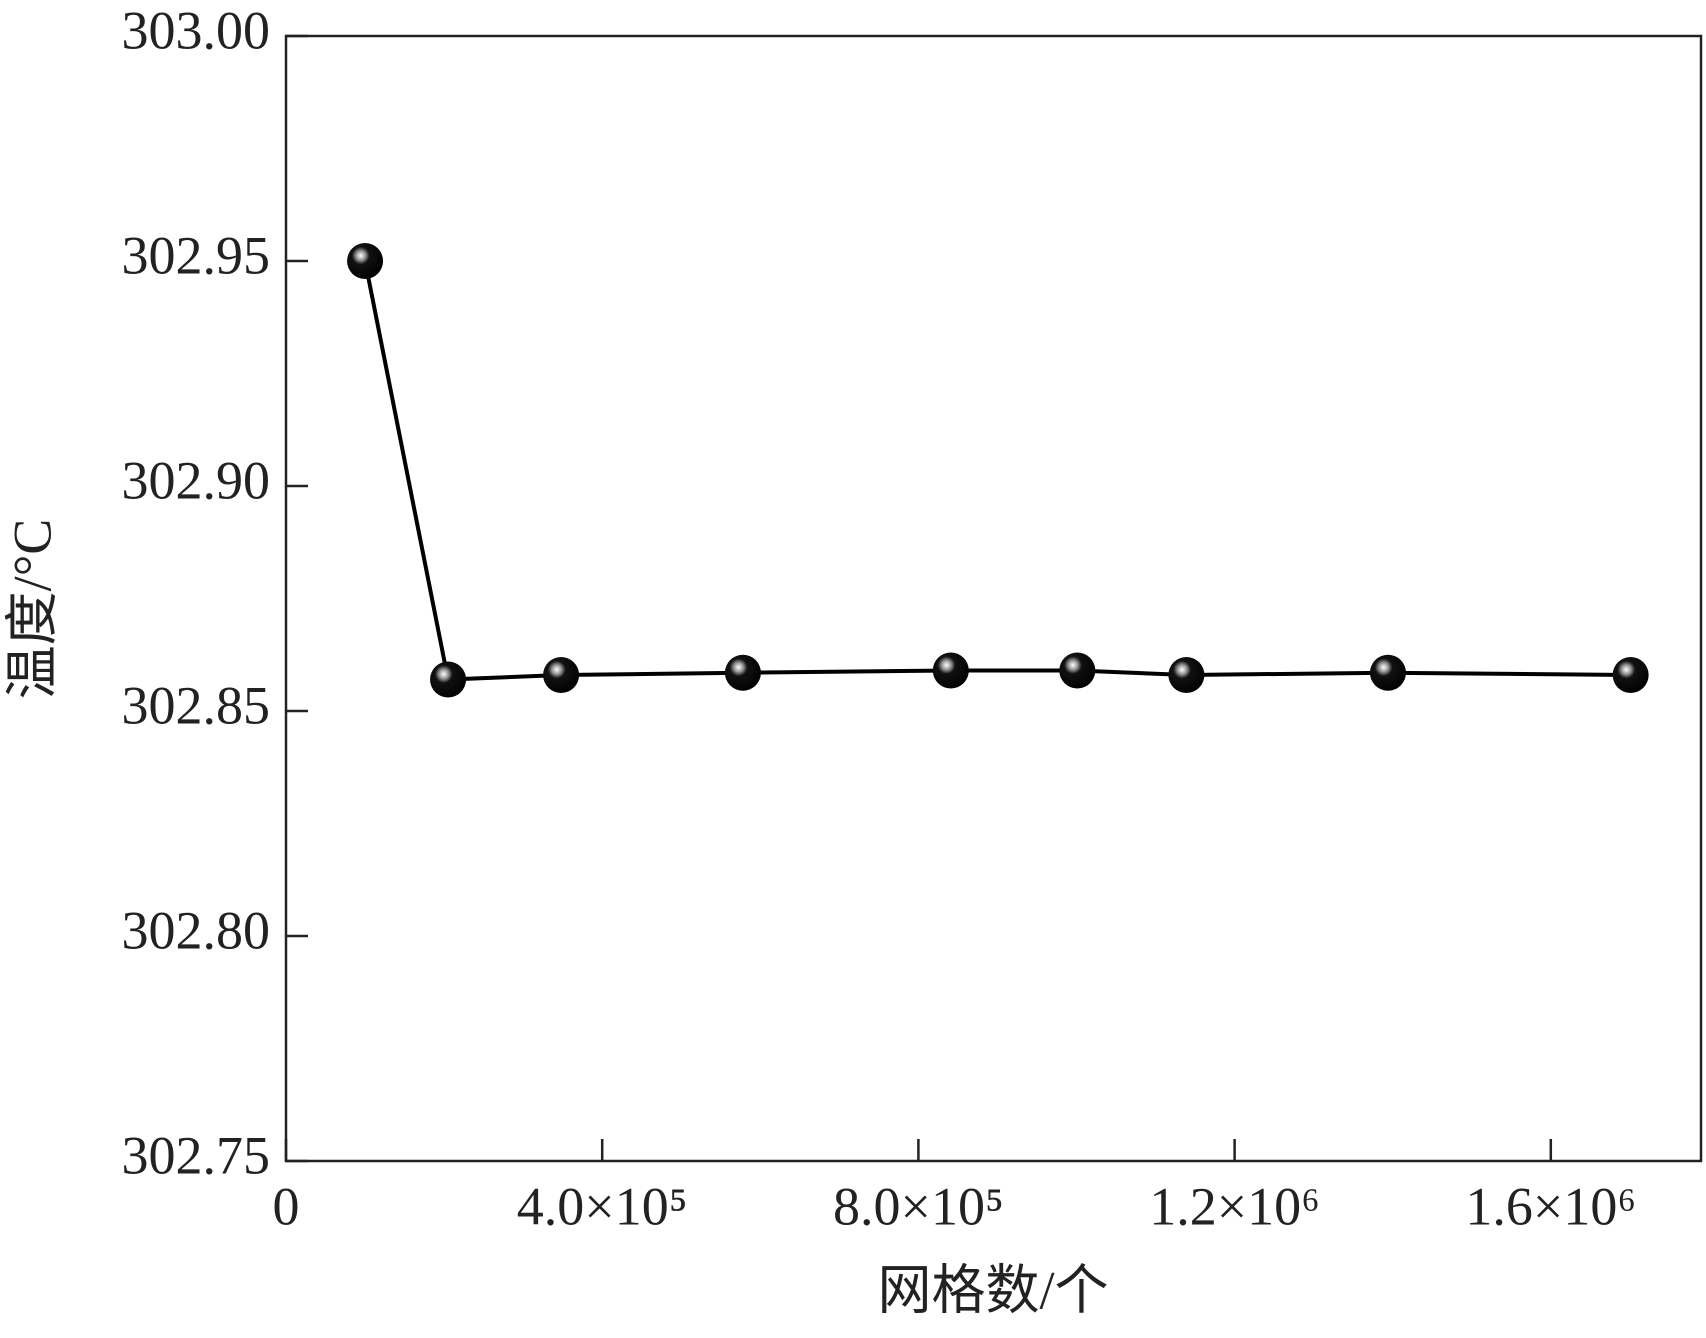  Describe the element at coordinates (602, 1206) in the screenshot. I see `x-tick-label: 4.0×10⁵` at that location.